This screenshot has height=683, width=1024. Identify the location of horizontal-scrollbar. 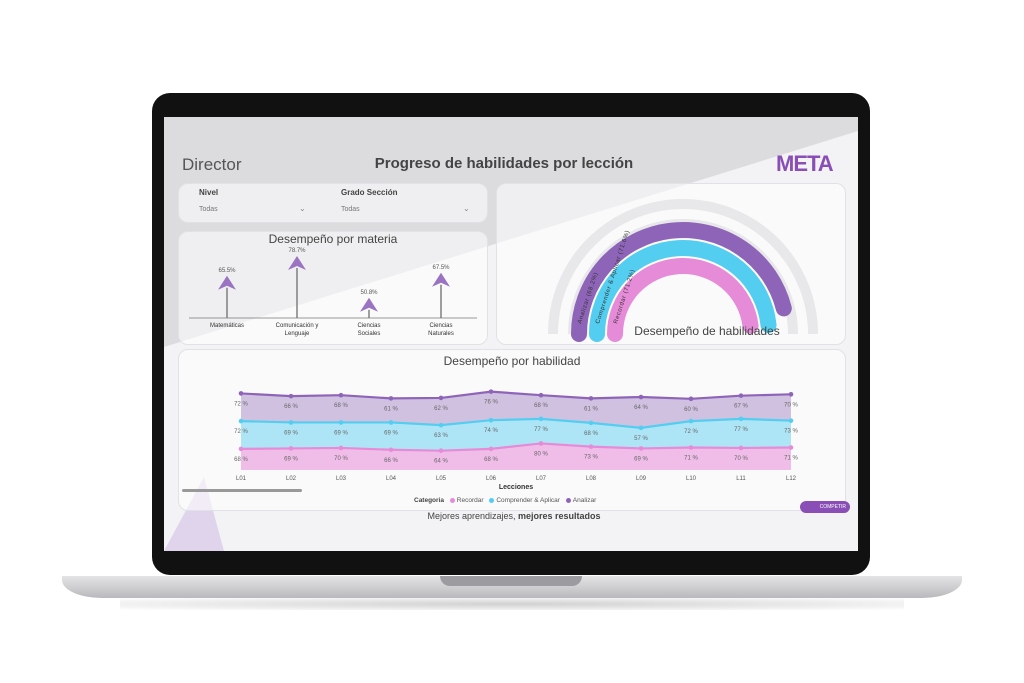
(242, 490).